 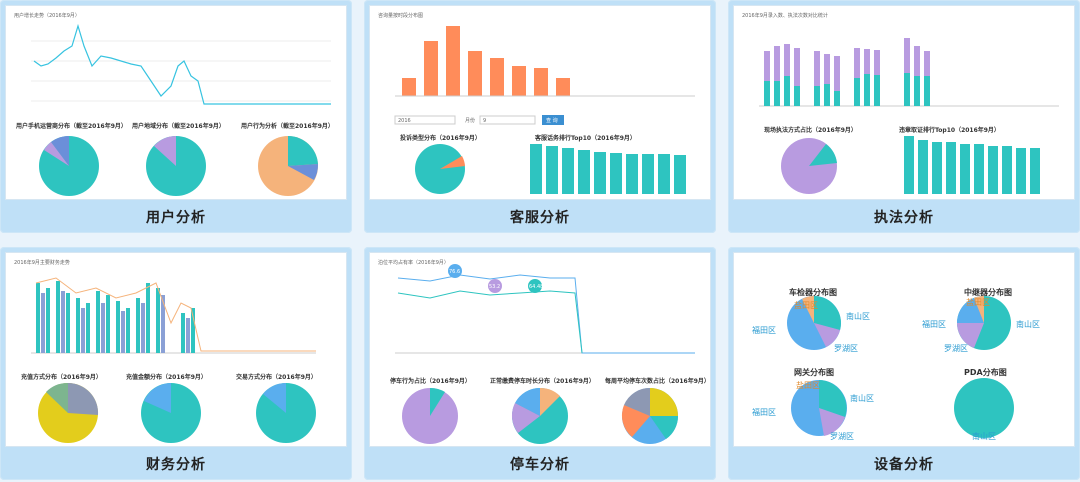 What do you see at coordinates (785, 15) in the screenshot?
I see `enf-chart-title: 2016年9月录入数、执法次数对比统计` at bounding box center [785, 15].